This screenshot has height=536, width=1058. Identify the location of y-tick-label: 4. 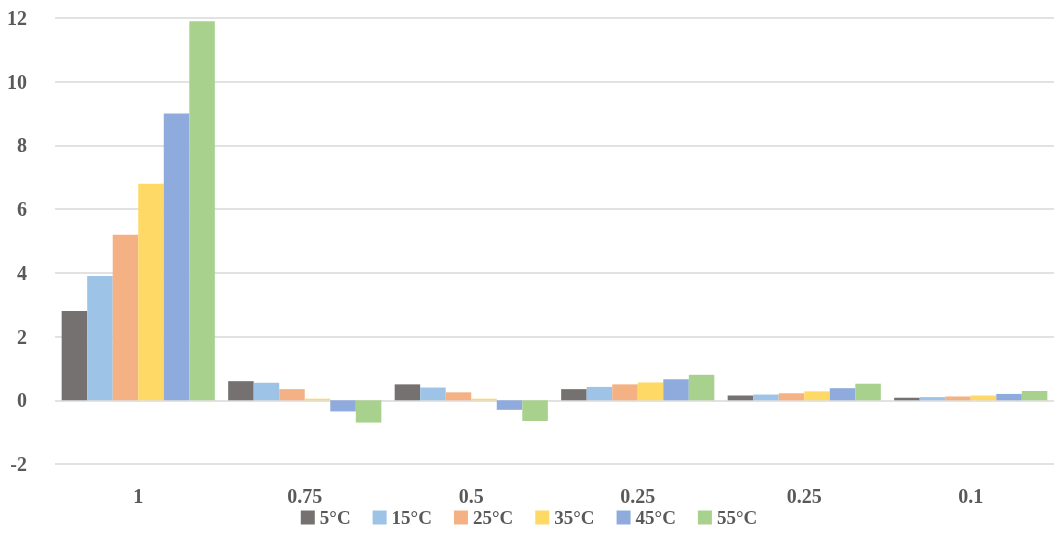
(22, 272).